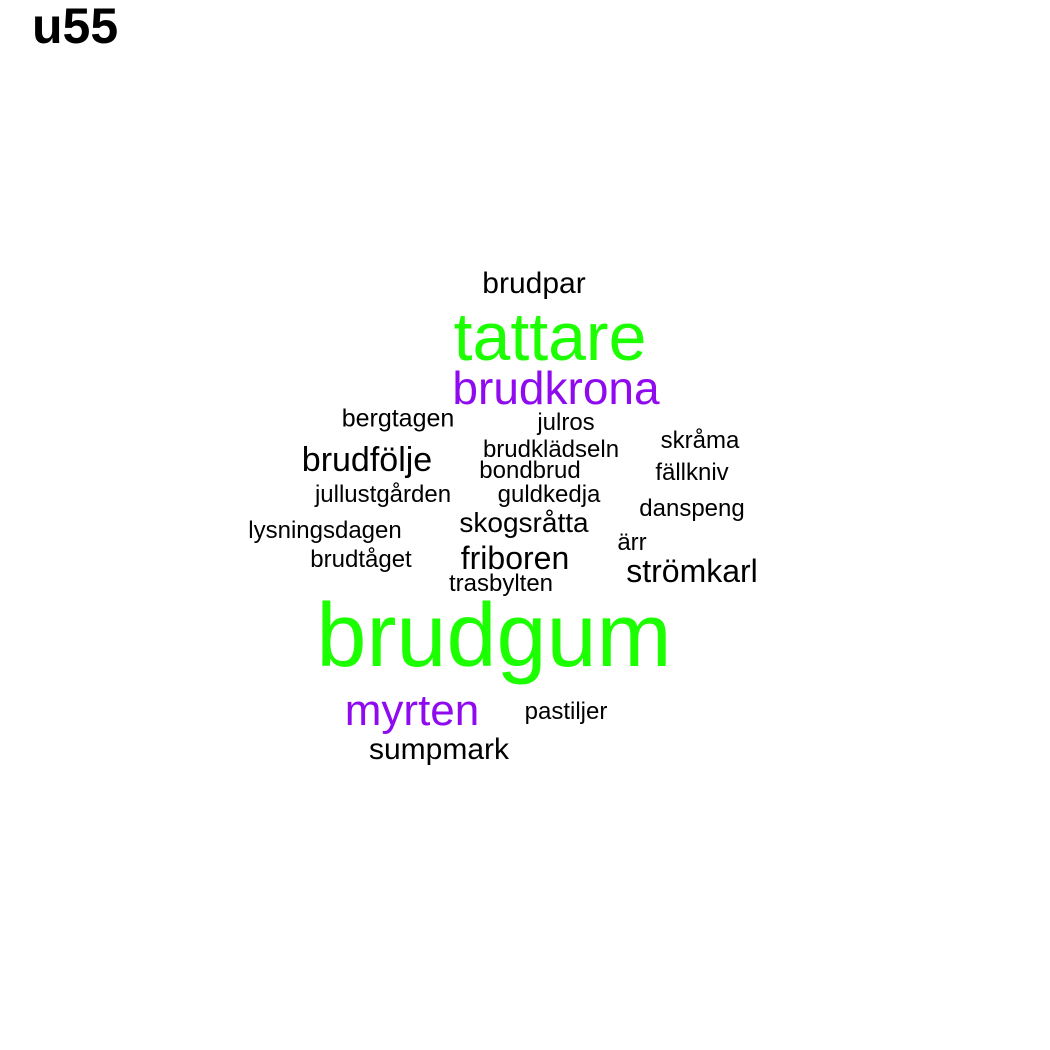  What do you see at coordinates (534, 283) in the screenshot?
I see `word-brudpar: brudpar` at bounding box center [534, 283].